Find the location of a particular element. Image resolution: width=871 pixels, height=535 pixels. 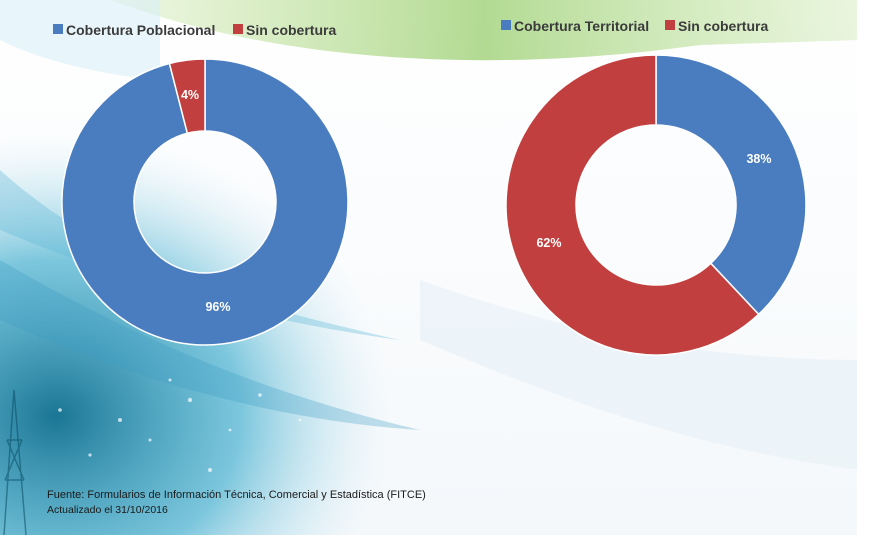

legend-label: Cobertura Territorial is located at coordinates (581, 26).